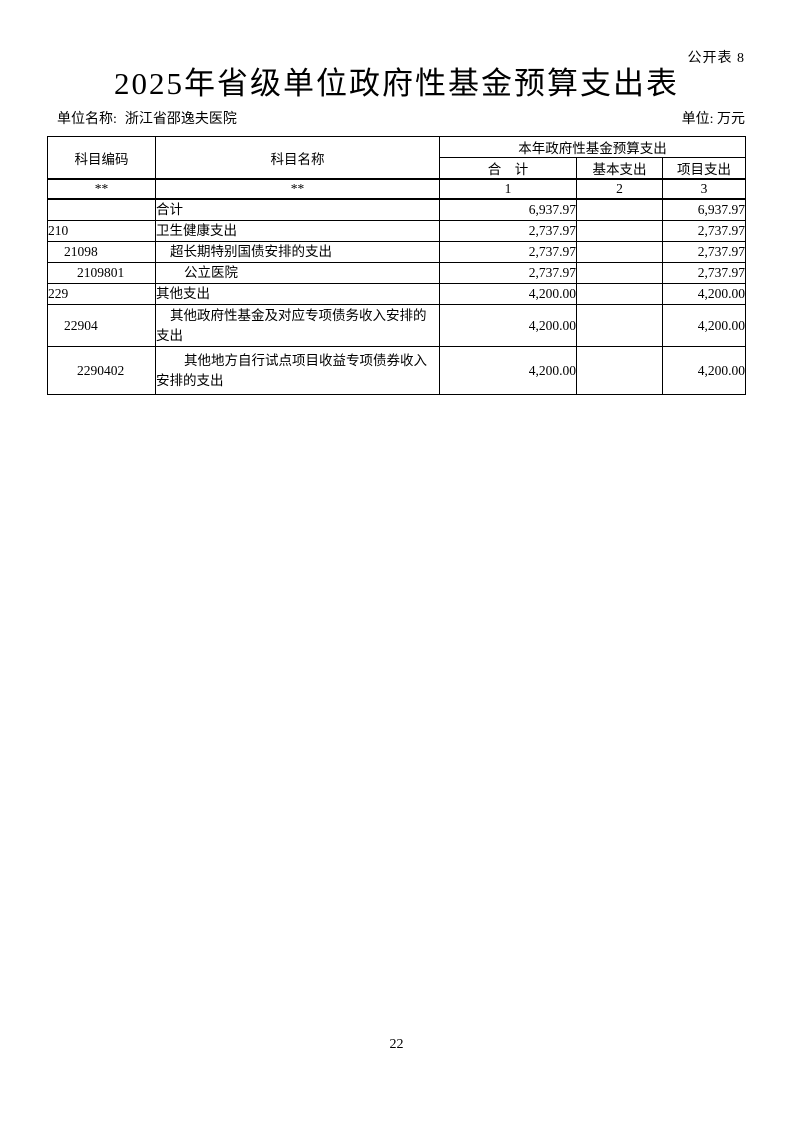 The height and width of the screenshot is (1122, 793). I want to click on cell-name: 卫生健康支出, so click(297, 231).